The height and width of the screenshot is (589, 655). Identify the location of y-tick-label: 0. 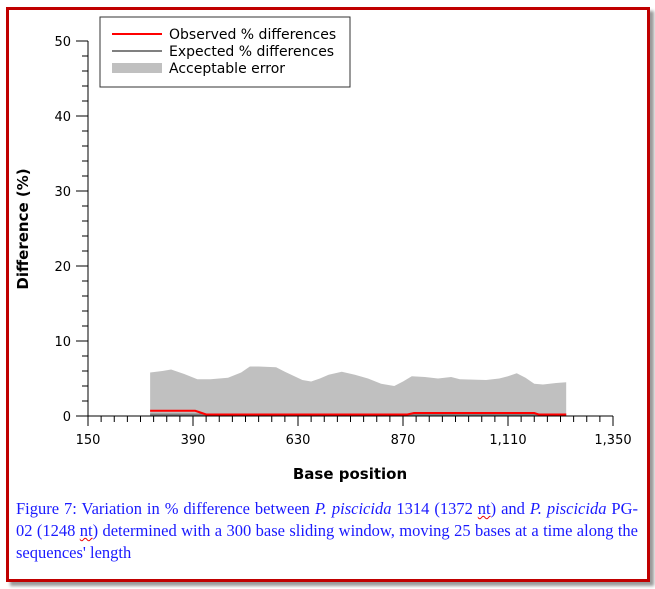
(67, 417).